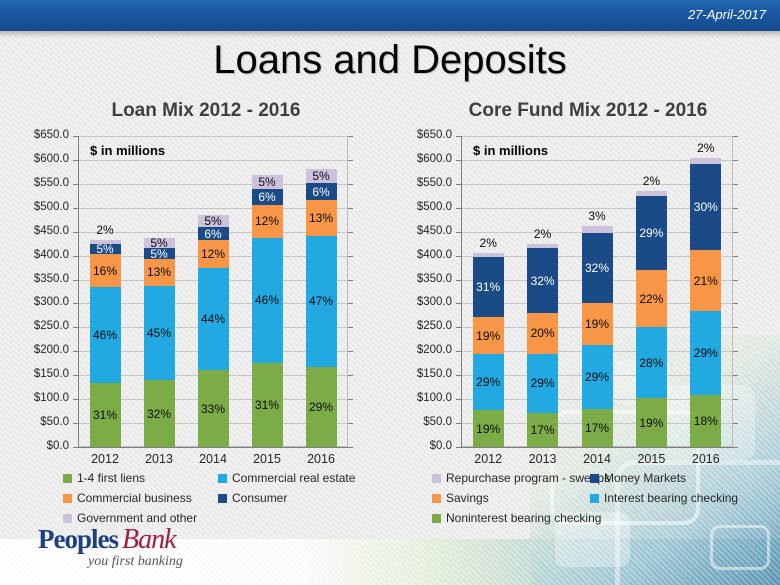  I want to click on x-axis-label: 2013, so click(159, 459).